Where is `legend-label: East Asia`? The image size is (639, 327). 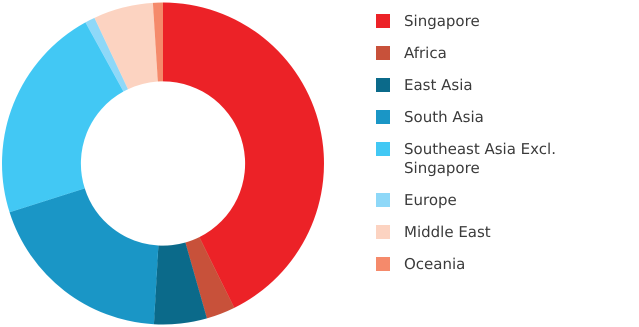 legend-label: East Asia is located at coordinates (439, 85).